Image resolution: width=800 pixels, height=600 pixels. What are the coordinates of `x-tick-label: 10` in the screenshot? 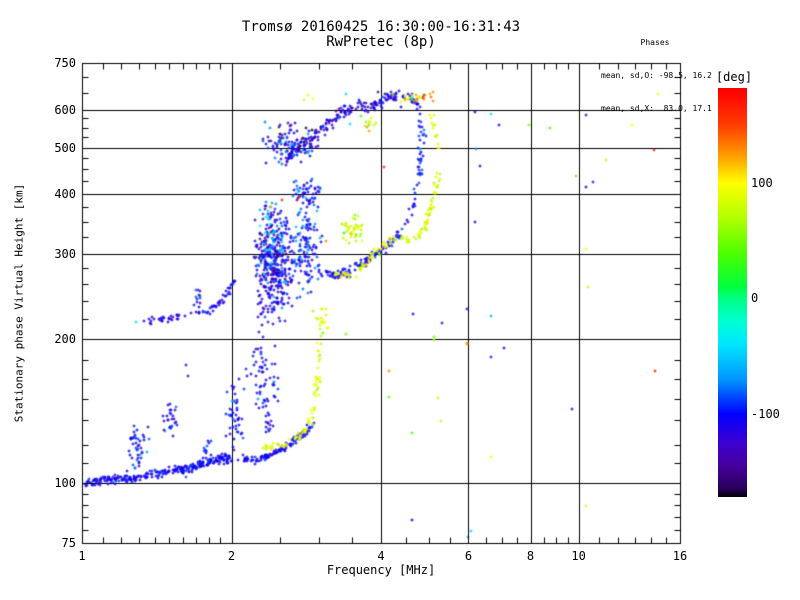 It's located at (578, 556).